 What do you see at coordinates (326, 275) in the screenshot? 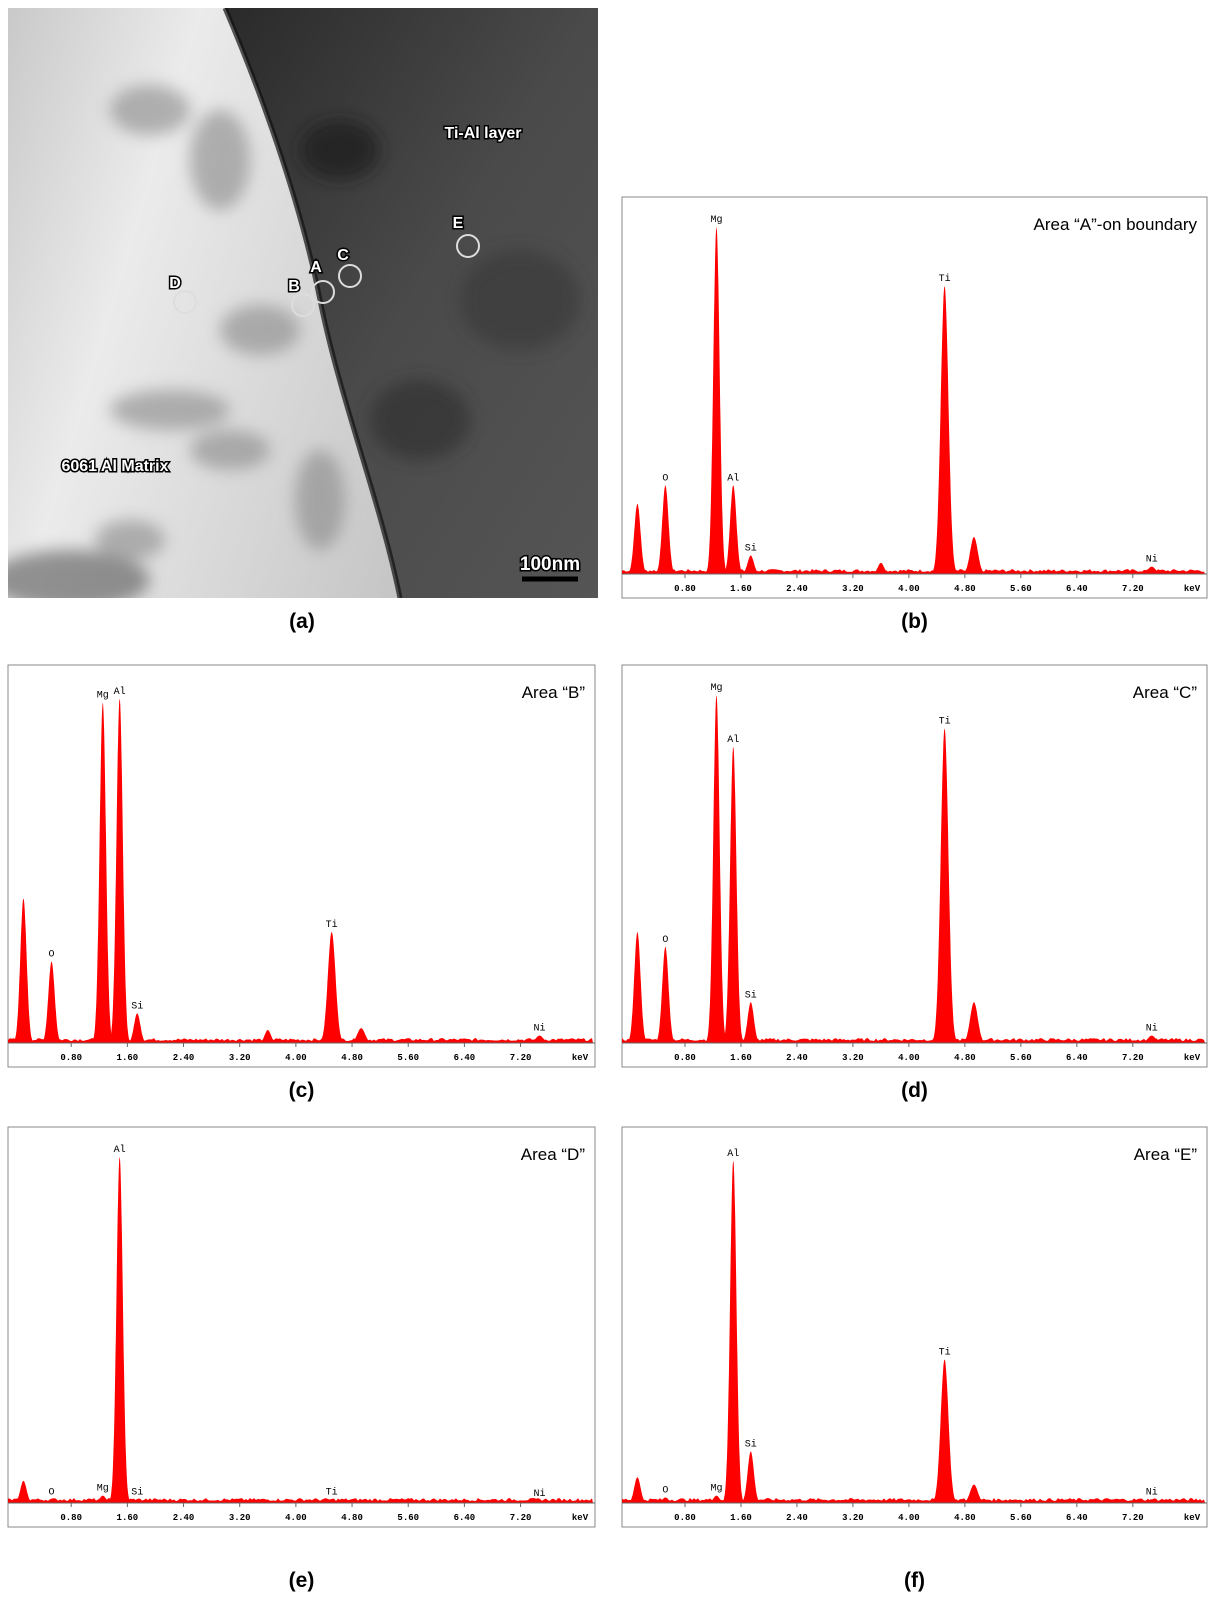
I see `area-circles` at bounding box center [326, 275].